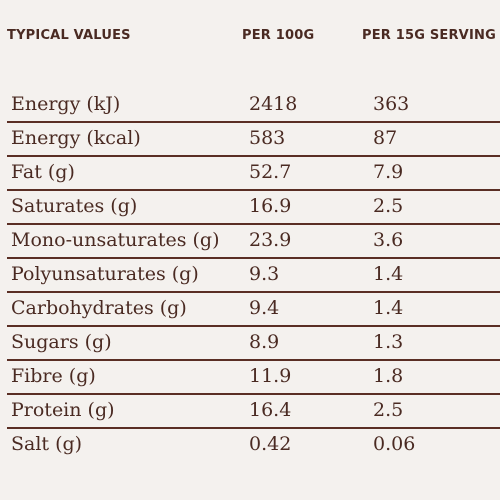 The height and width of the screenshot is (500, 500). I want to click on row-per-serving: 0.06, so click(394, 444).